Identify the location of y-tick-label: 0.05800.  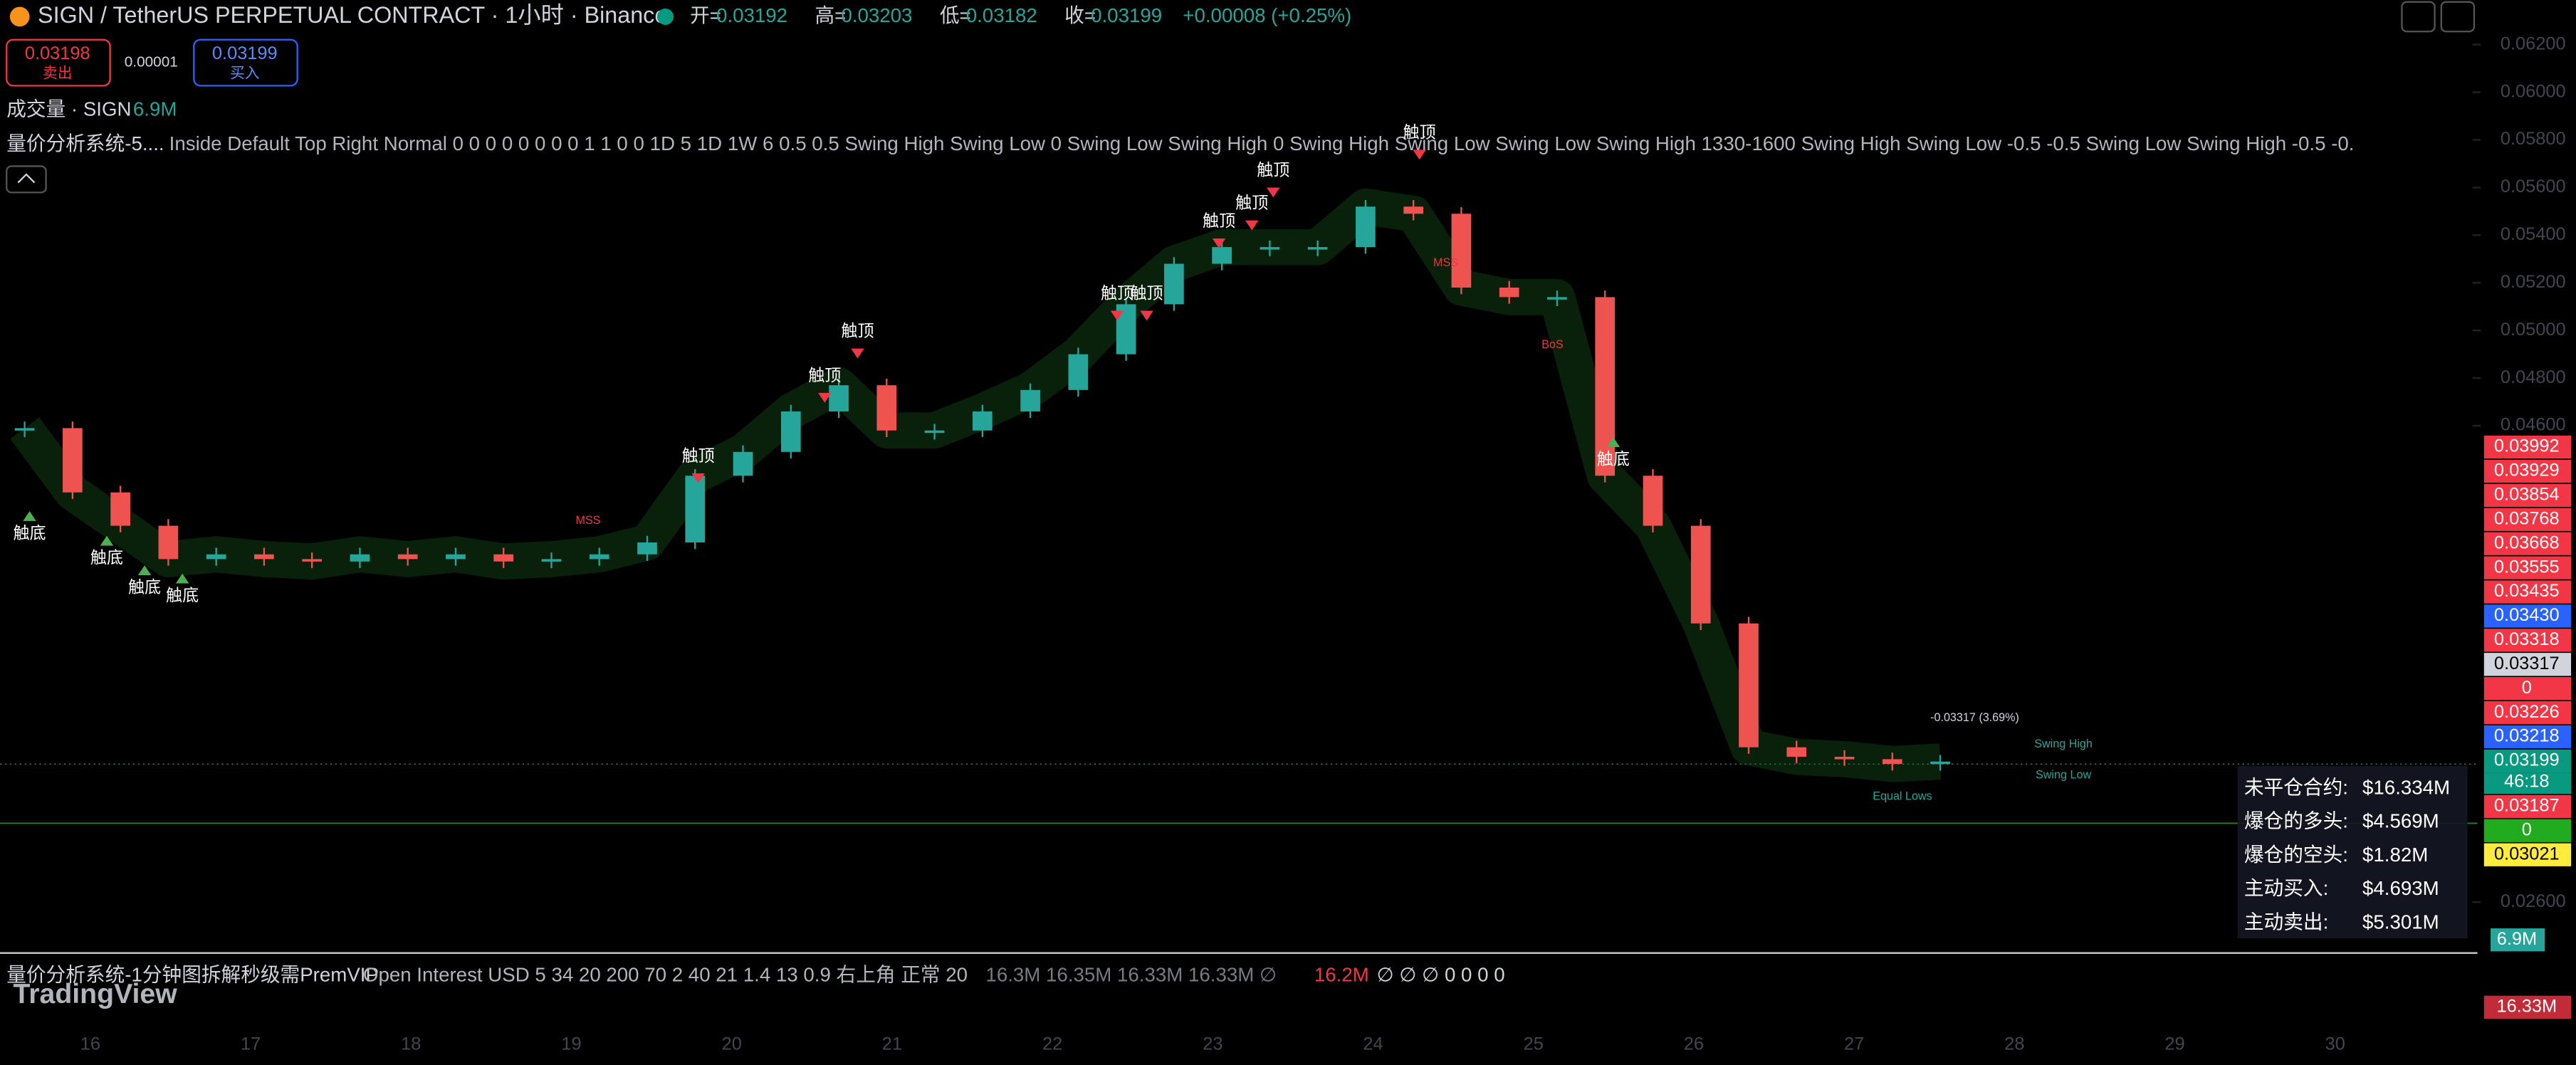
(2533, 139).